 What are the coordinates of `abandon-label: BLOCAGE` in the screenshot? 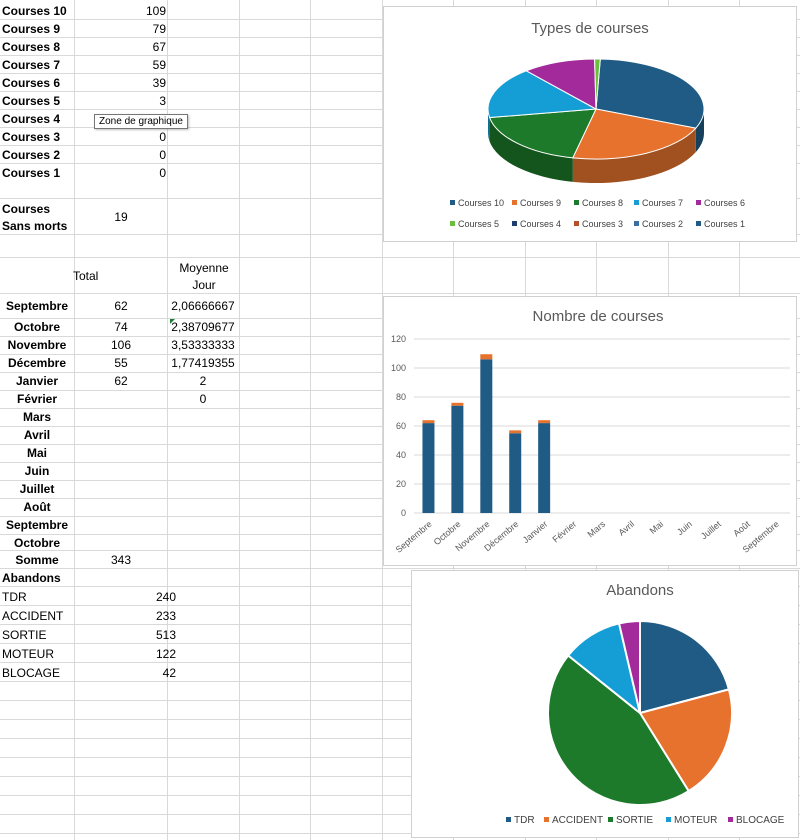 It's located at (31, 673).